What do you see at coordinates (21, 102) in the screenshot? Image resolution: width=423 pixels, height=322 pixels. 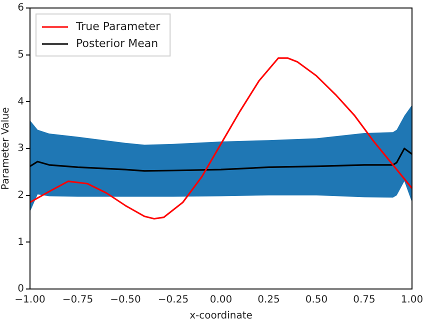 I see `y-tick-label: 4` at bounding box center [21, 102].